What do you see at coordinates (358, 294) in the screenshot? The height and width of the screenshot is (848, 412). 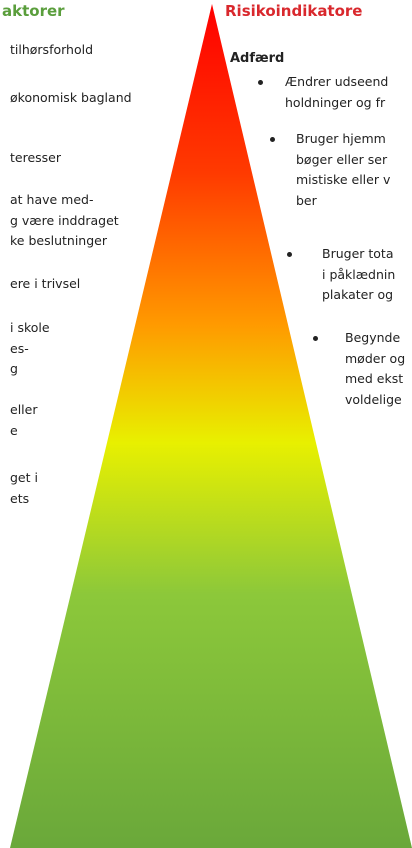 I see `bullet-line: plakater og` at bounding box center [358, 294].